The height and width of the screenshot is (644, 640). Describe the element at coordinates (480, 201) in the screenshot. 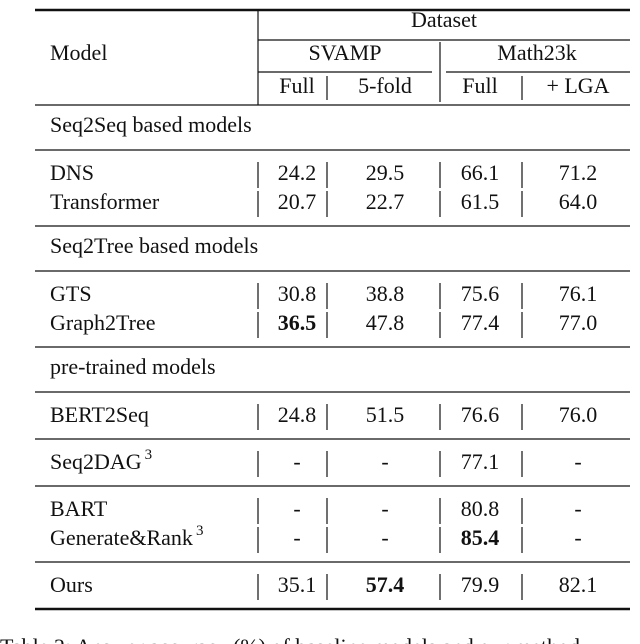

I see `cell-value: 61.5` at that location.